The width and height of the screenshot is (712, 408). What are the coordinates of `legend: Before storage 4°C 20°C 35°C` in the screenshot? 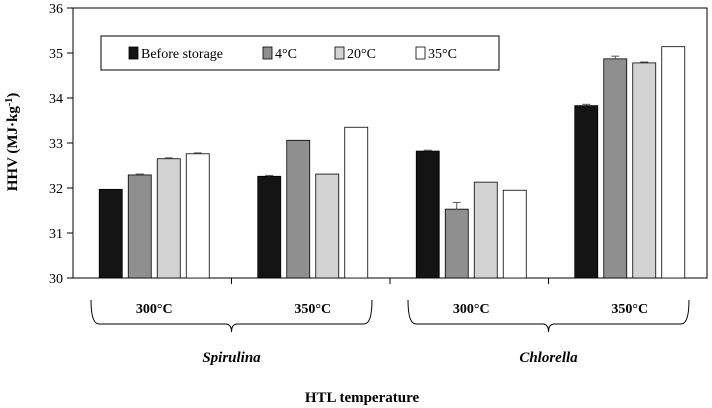 It's located at (300, 53).